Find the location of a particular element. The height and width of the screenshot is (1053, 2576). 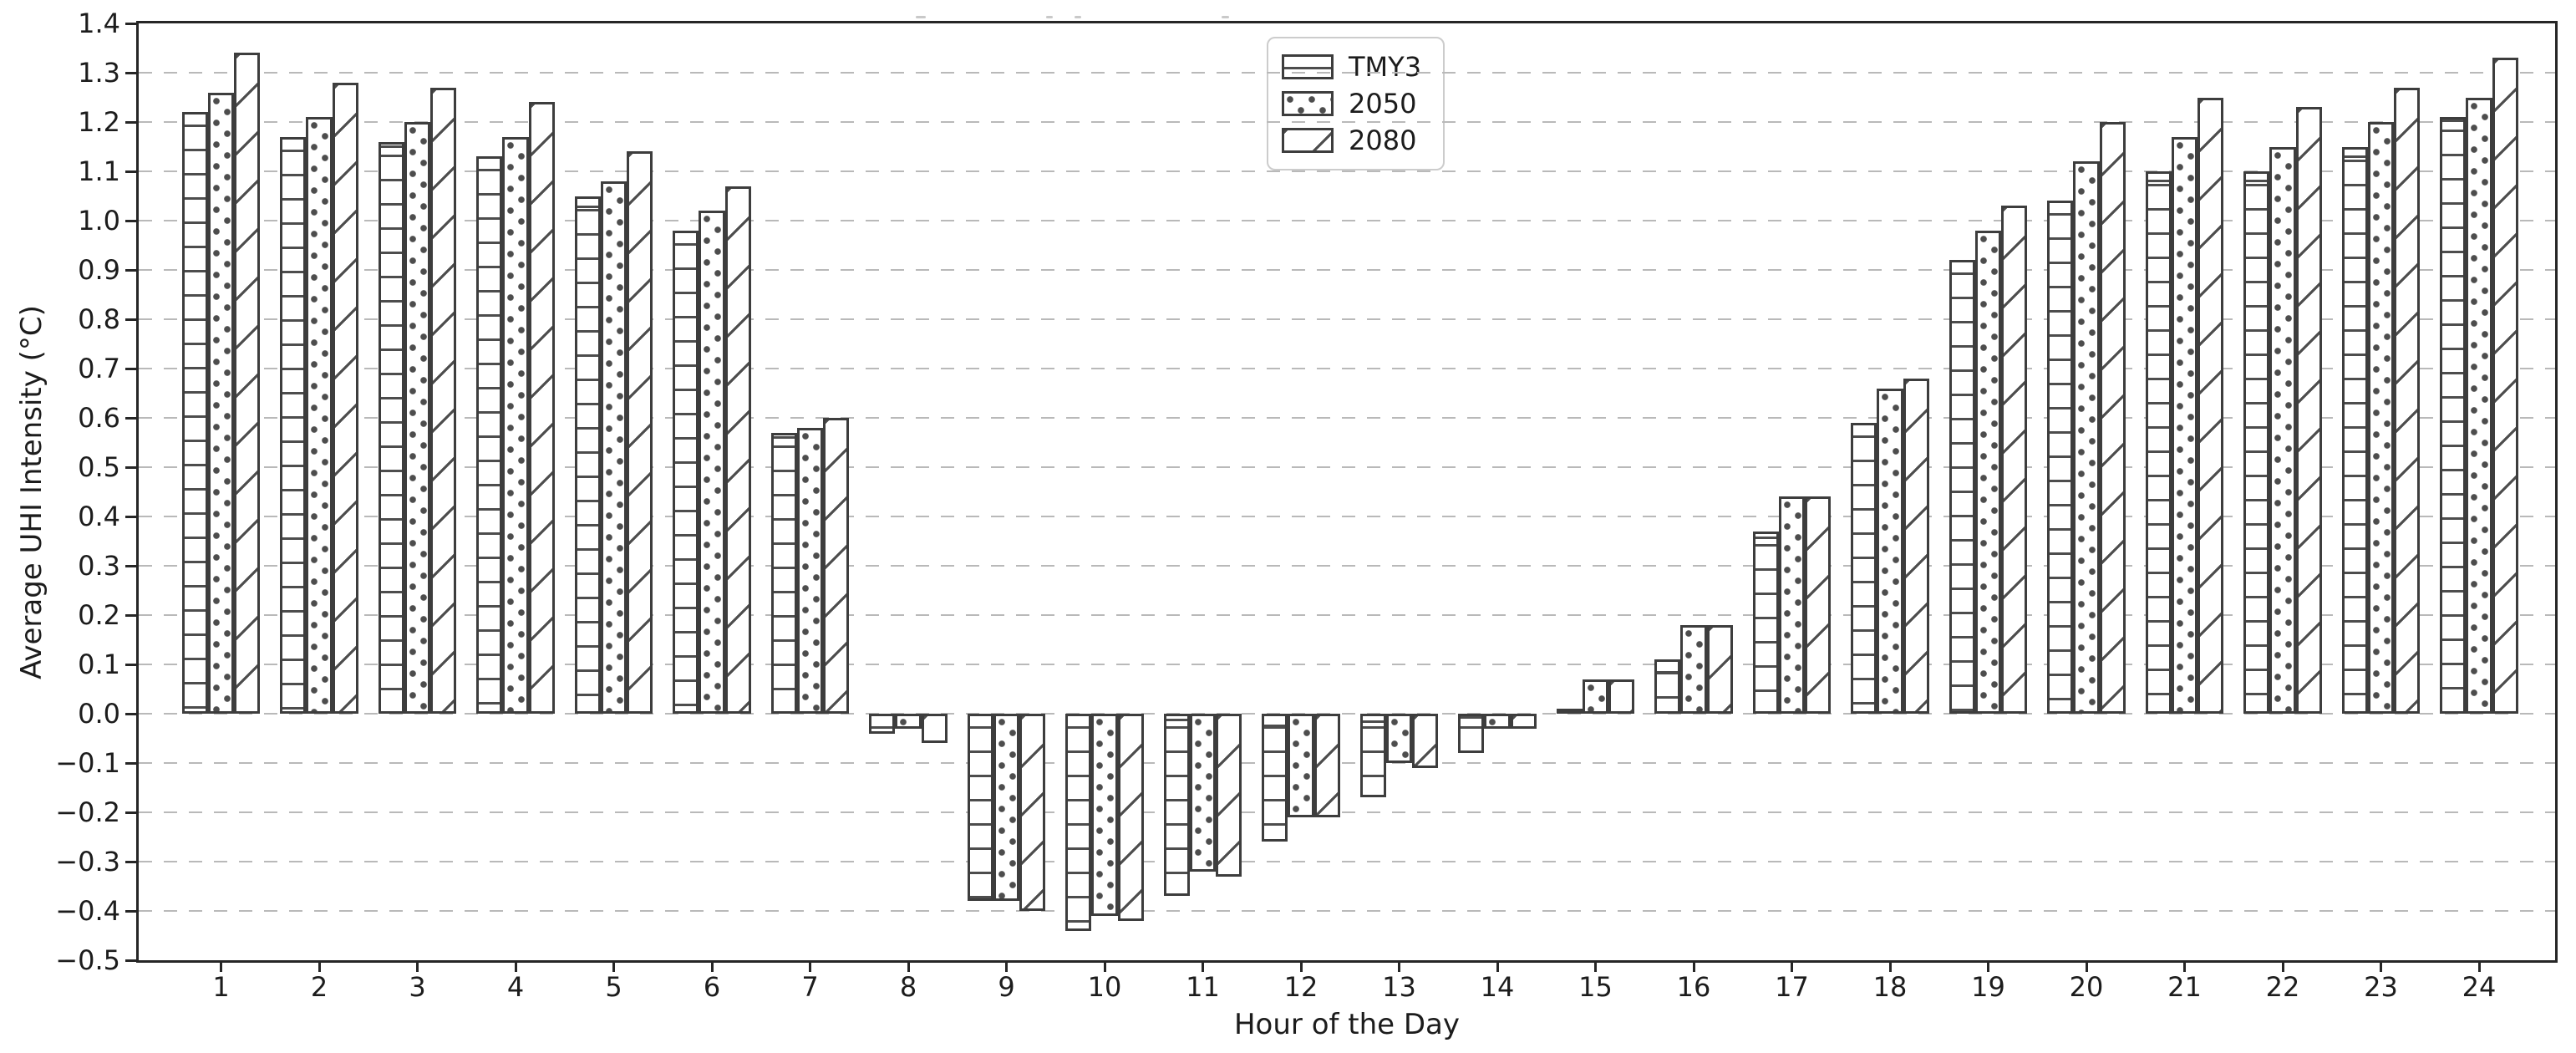

legend-item-tmy3: TMY3 is located at coordinates (1351, 66).